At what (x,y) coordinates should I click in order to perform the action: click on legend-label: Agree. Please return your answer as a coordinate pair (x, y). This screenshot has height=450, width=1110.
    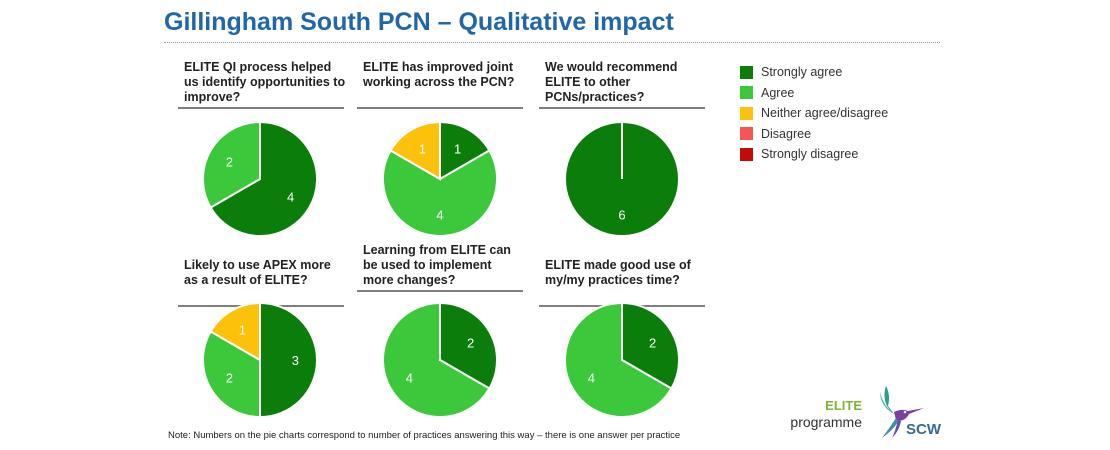
    Looking at the image, I should click on (778, 92).